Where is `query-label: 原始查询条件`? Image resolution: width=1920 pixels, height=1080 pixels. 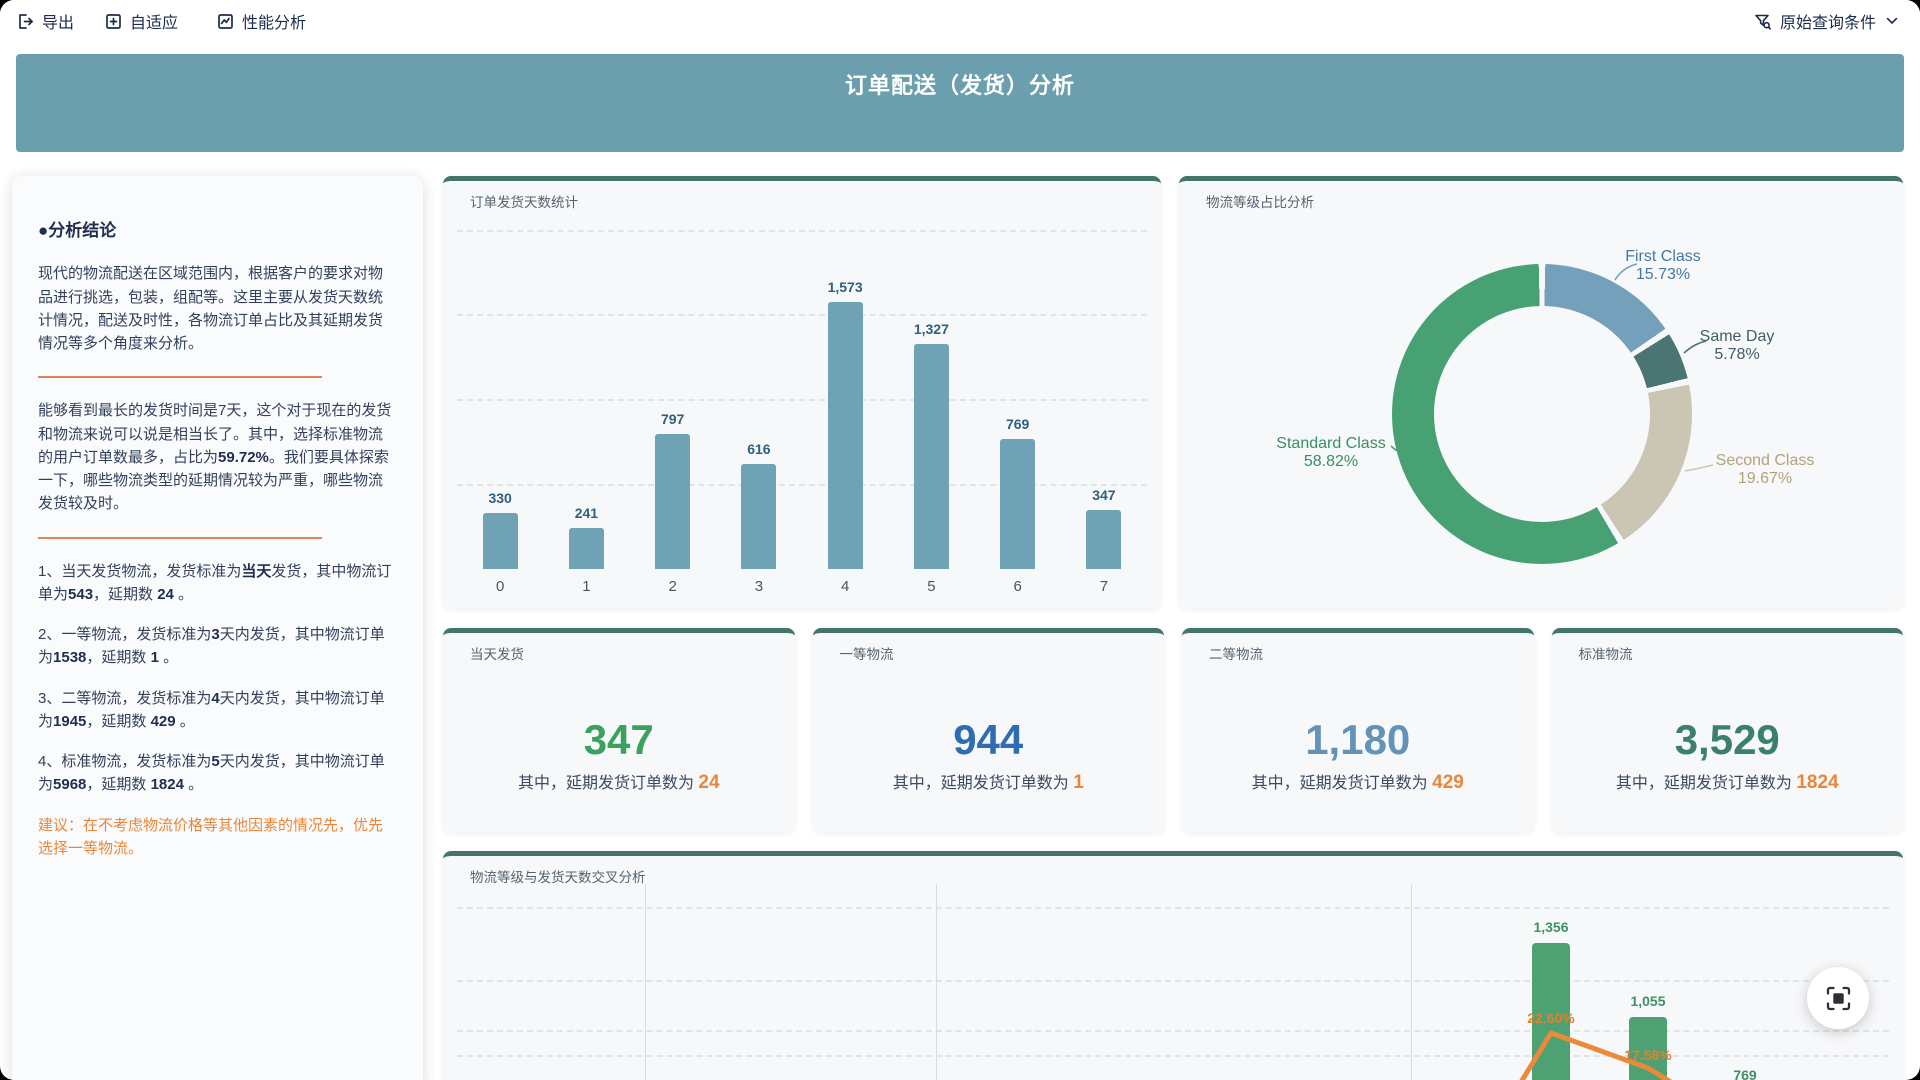 query-label: 原始查询条件 is located at coordinates (1827, 23).